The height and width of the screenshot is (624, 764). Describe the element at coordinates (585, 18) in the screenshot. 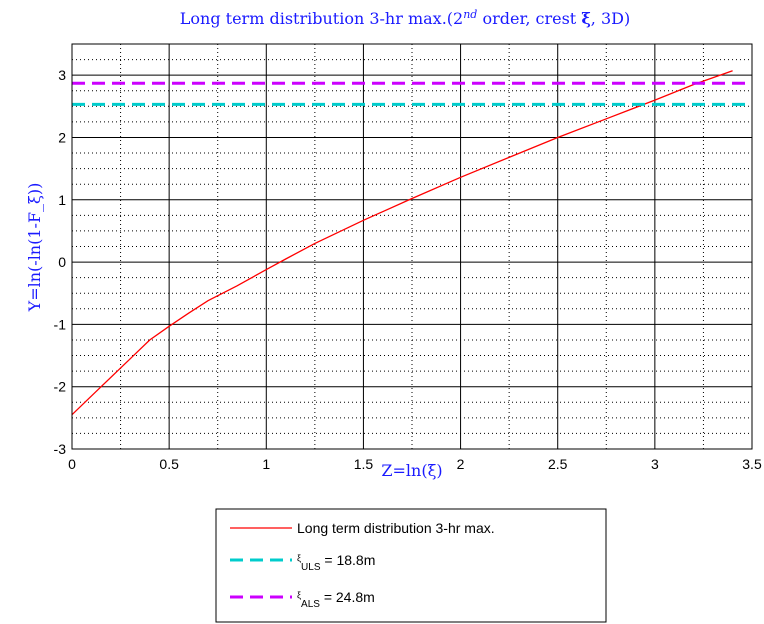

I see `title-xi-symbol: ξ` at that location.